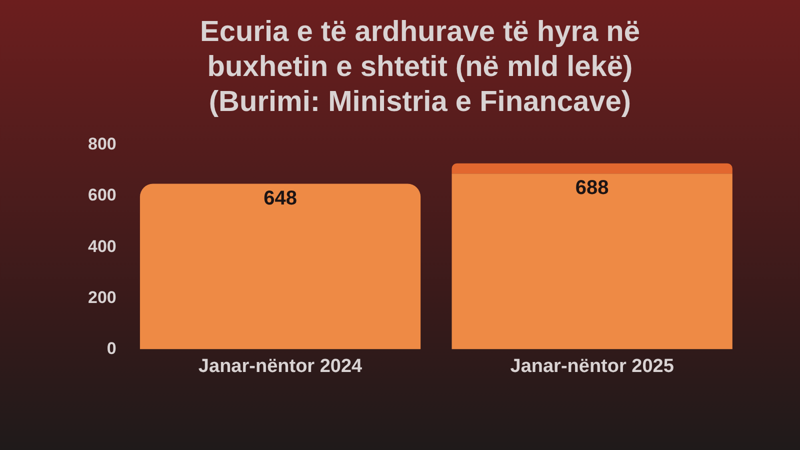 This screenshot has width=800, height=450. Describe the element at coordinates (102, 246) in the screenshot. I see `y-tick-label: 400` at that location.